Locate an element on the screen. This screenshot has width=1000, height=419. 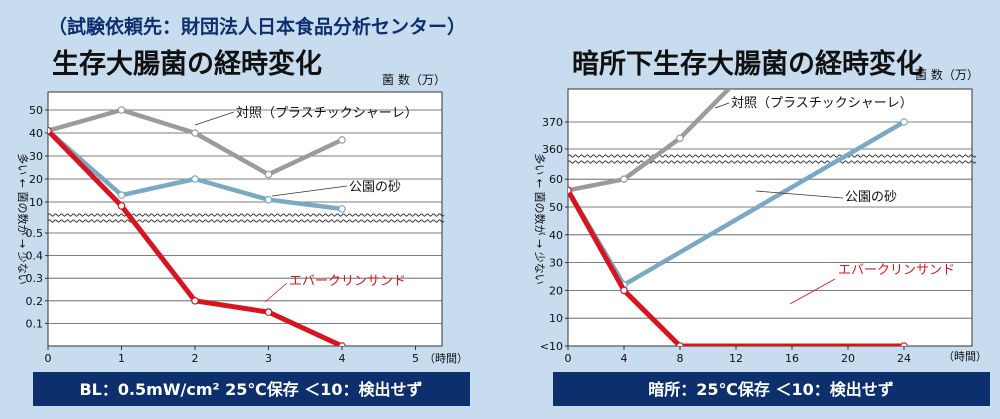
y-tick-label: <10 is located at coordinates (551, 346).